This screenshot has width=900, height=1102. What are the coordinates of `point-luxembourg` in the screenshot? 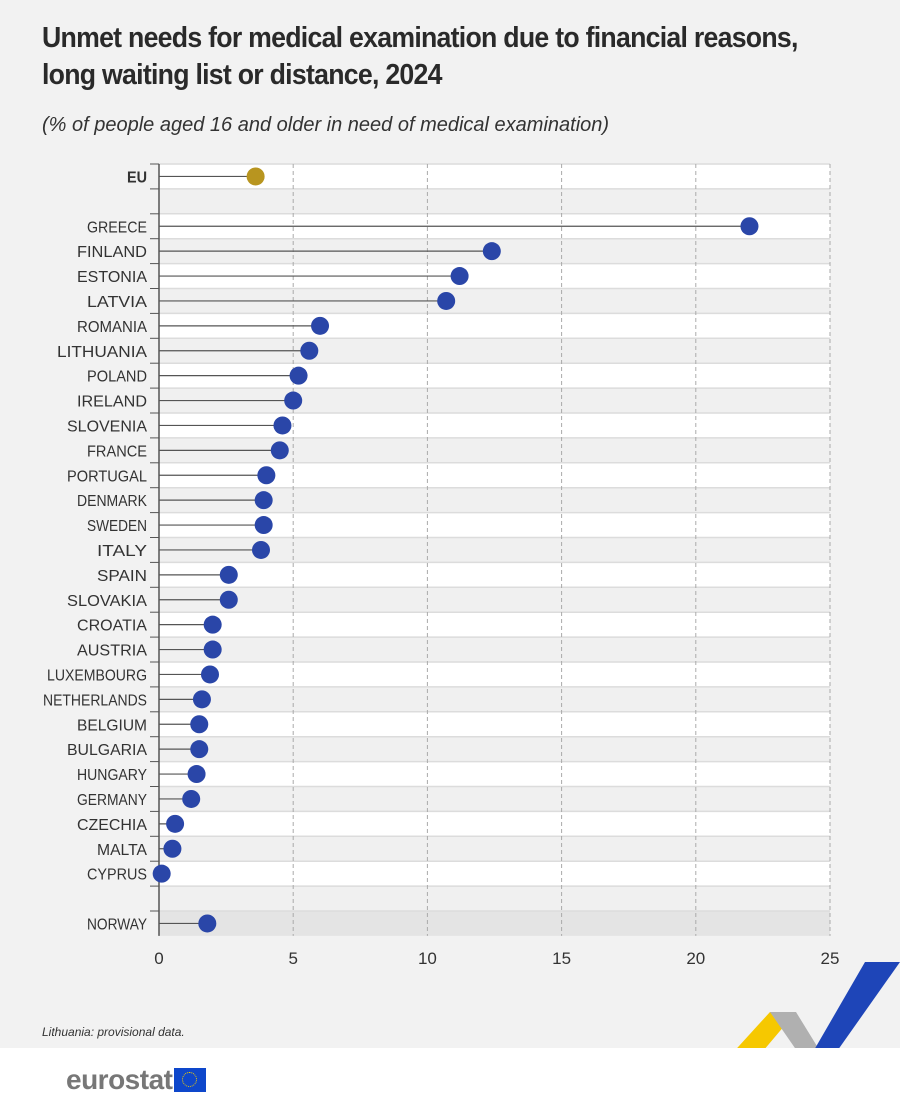 It's located at (209, 674).